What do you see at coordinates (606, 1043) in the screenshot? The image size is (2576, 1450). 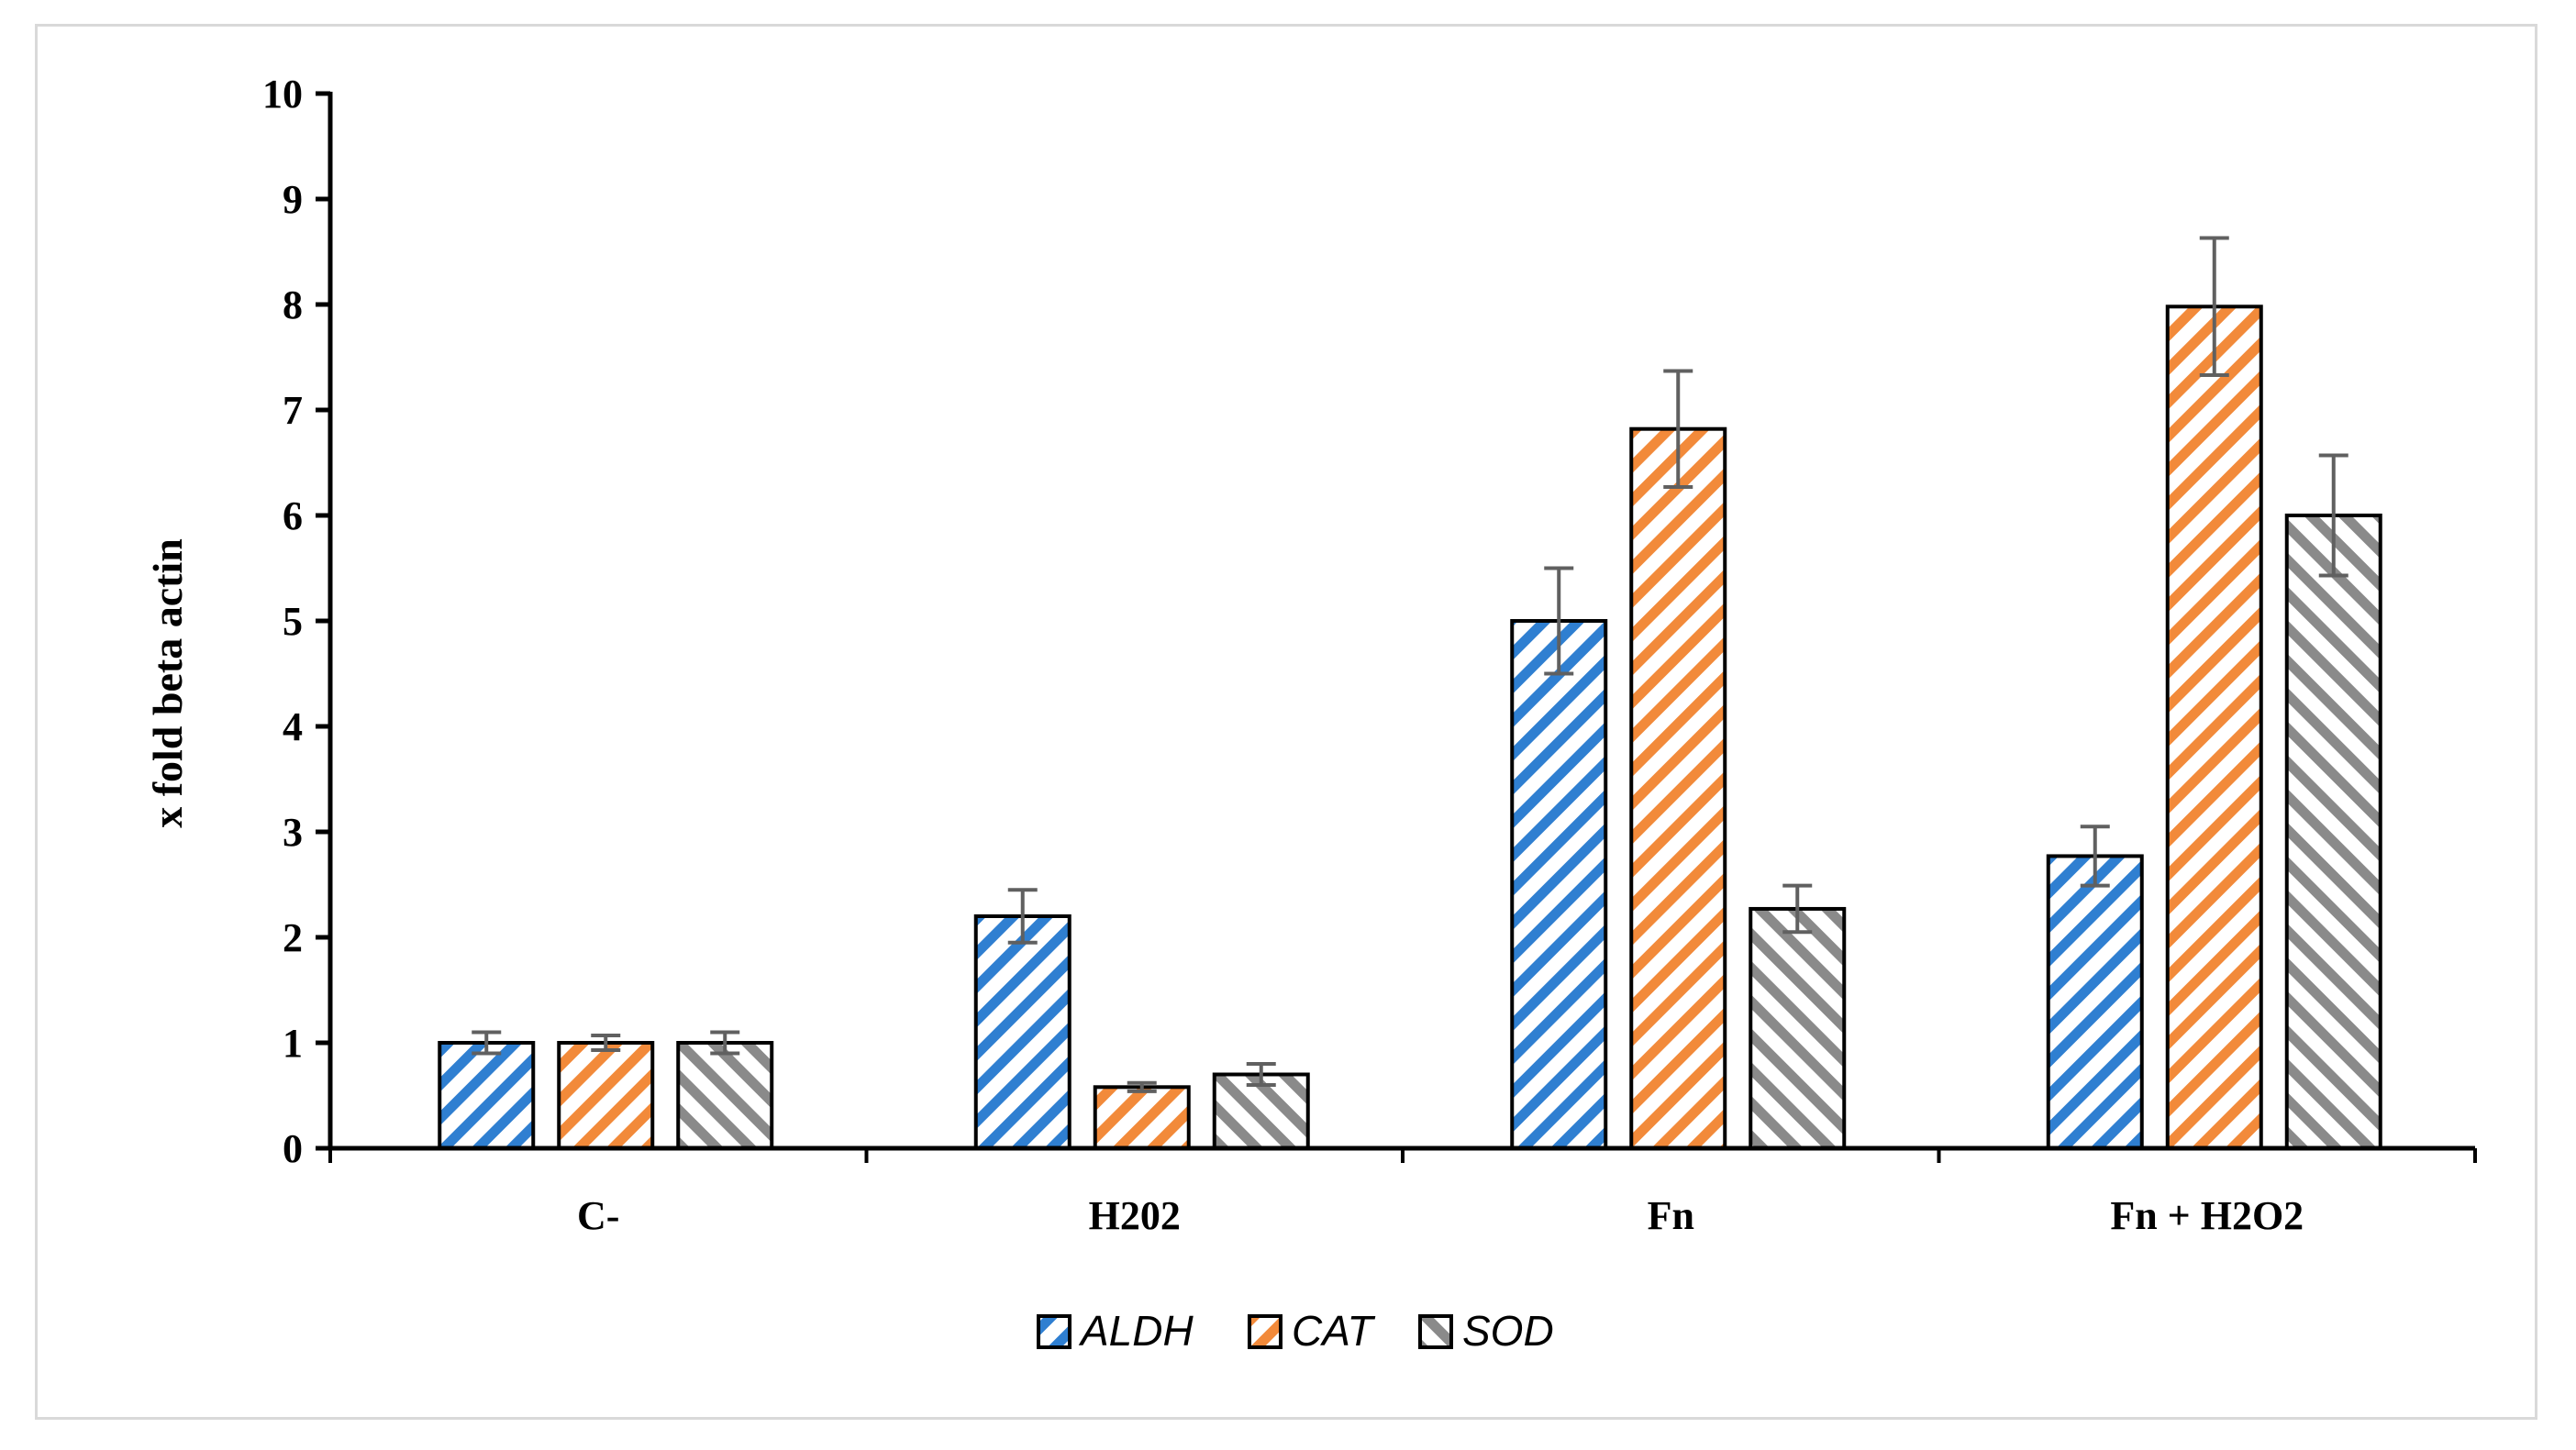 I see `error-bar-cat-c` at bounding box center [606, 1043].